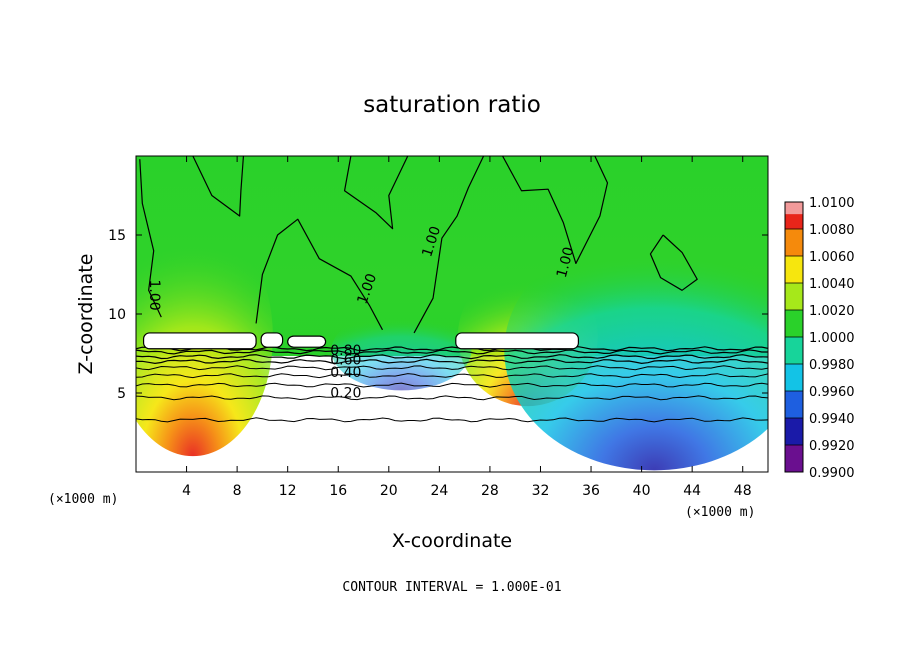 This screenshot has width=904, height=654. I want to click on colorbar-label: 0.9980, so click(832, 365).